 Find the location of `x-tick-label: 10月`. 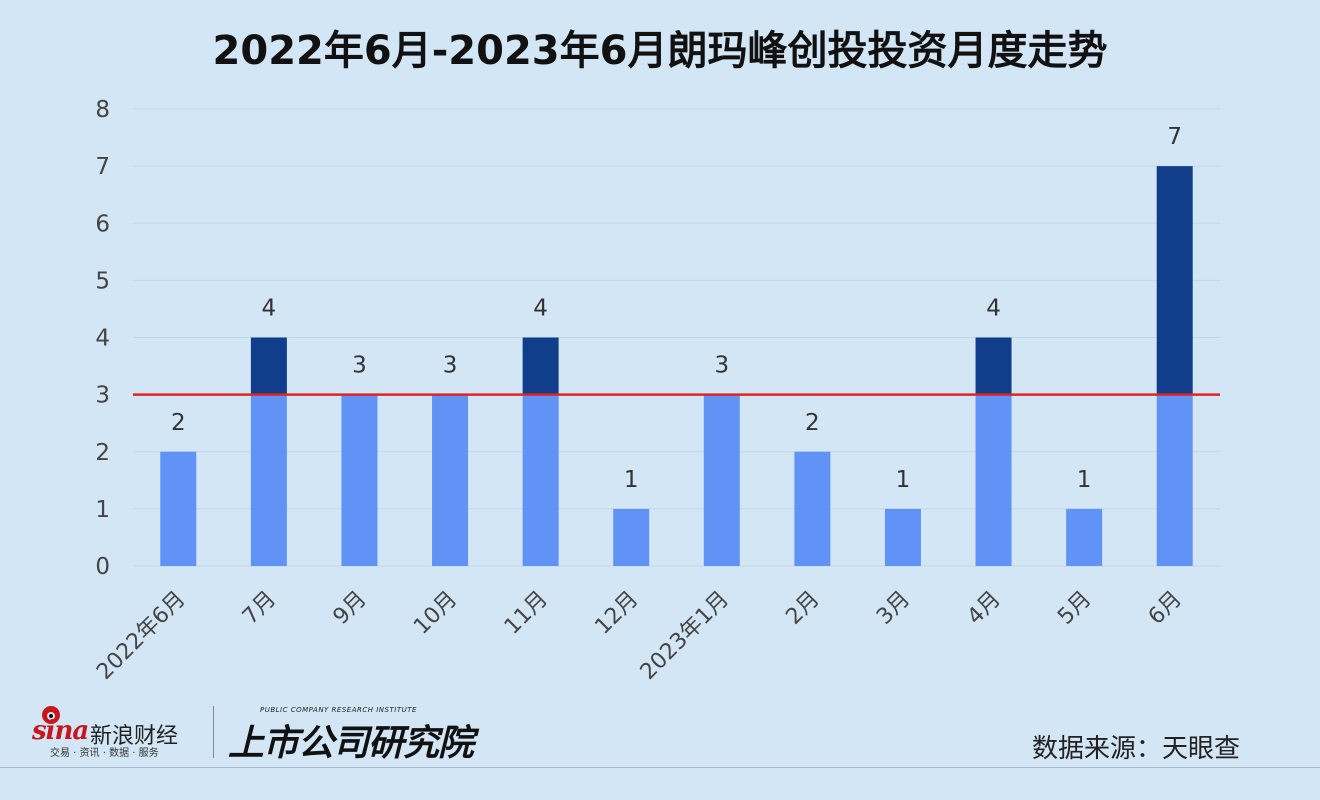

x-tick-label: 10月 is located at coordinates (435, 613).